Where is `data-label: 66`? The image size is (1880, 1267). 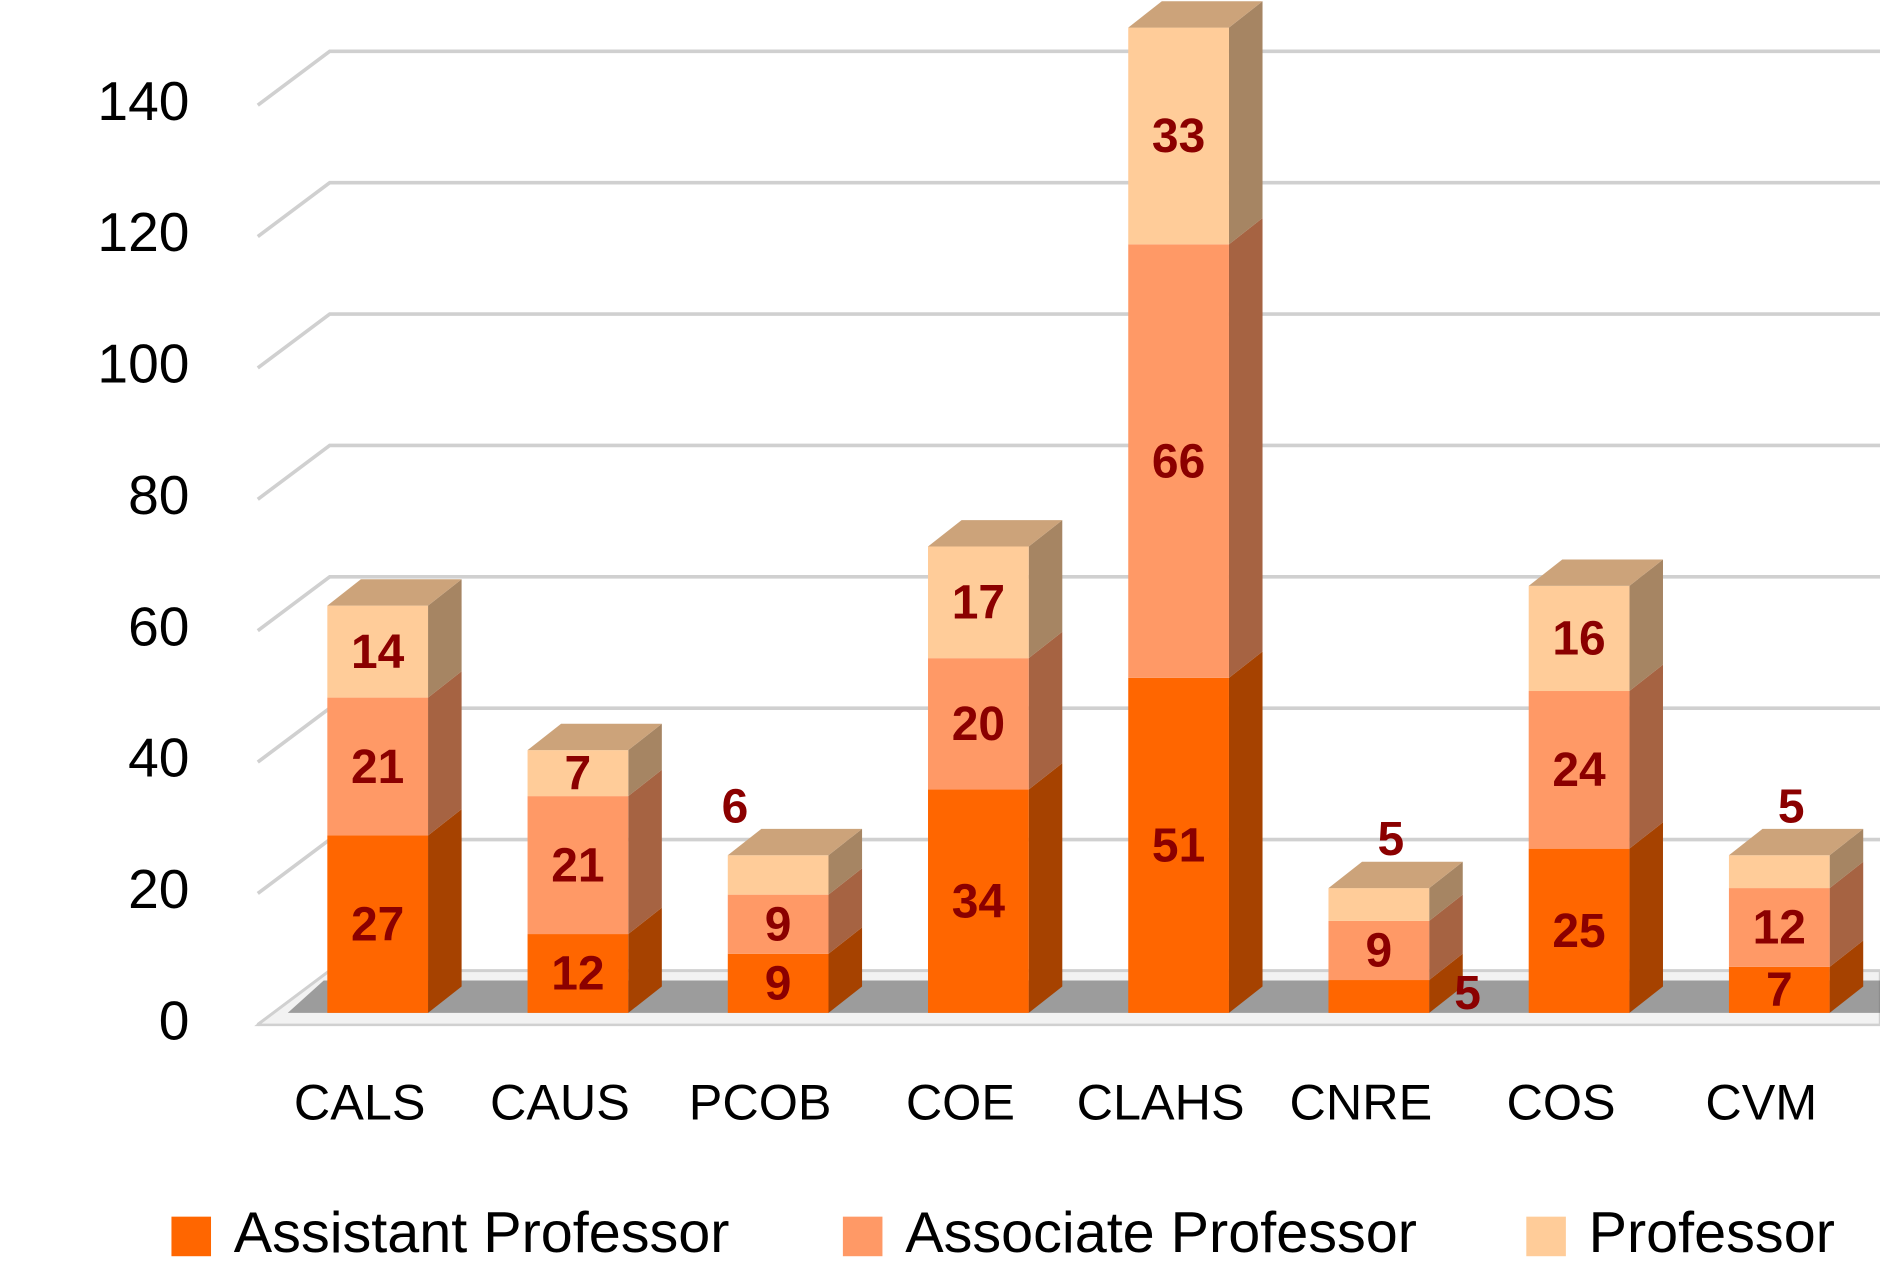
data-label: 66 is located at coordinates (1178, 461).